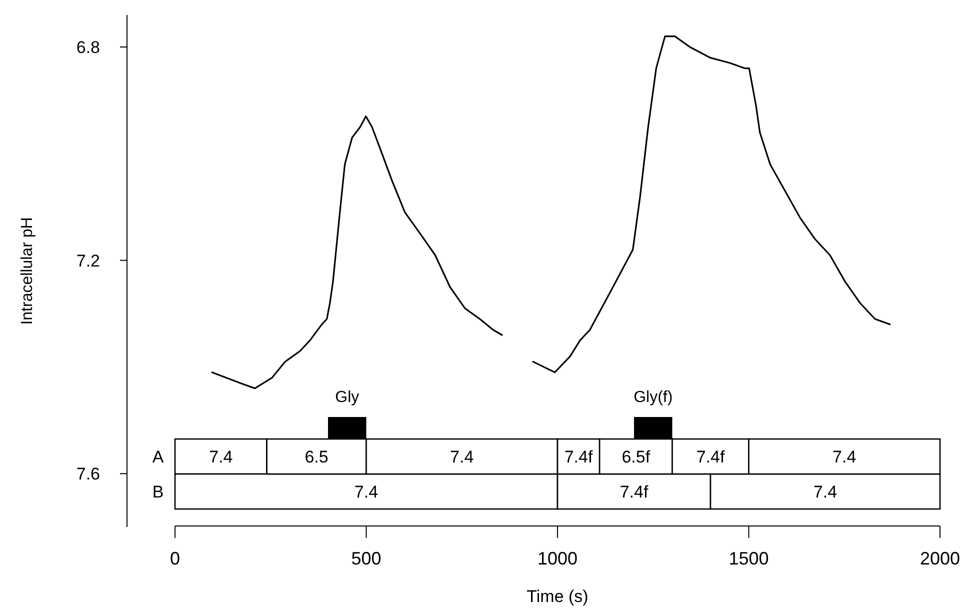  Describe the element at coordinates (175, 558) in the screenshot. I see `x-tick-label: 0` at that location.